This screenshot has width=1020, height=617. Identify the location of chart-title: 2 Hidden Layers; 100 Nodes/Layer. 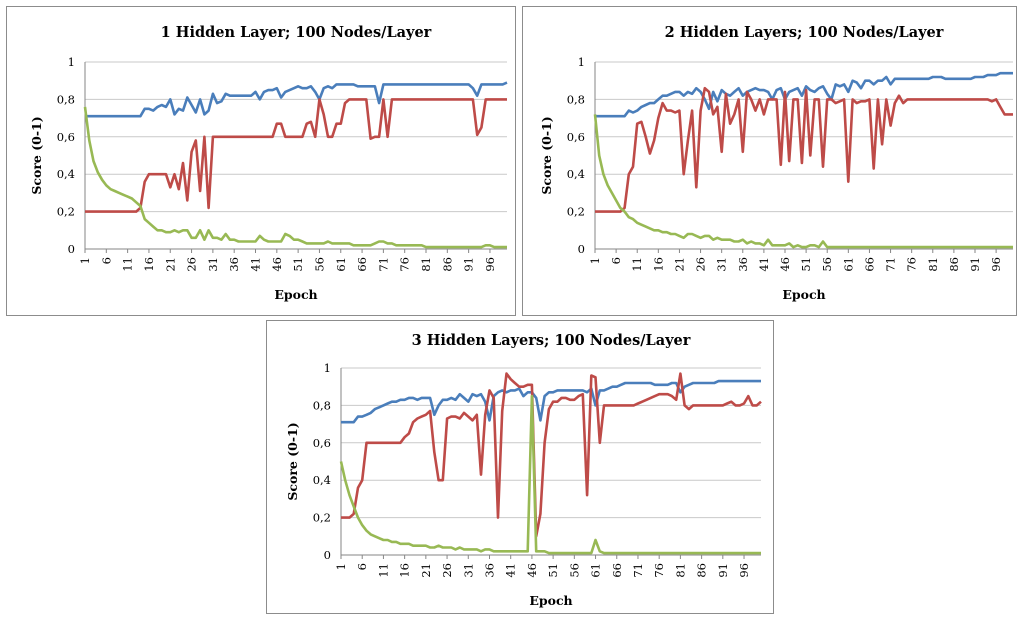
(804, 32).